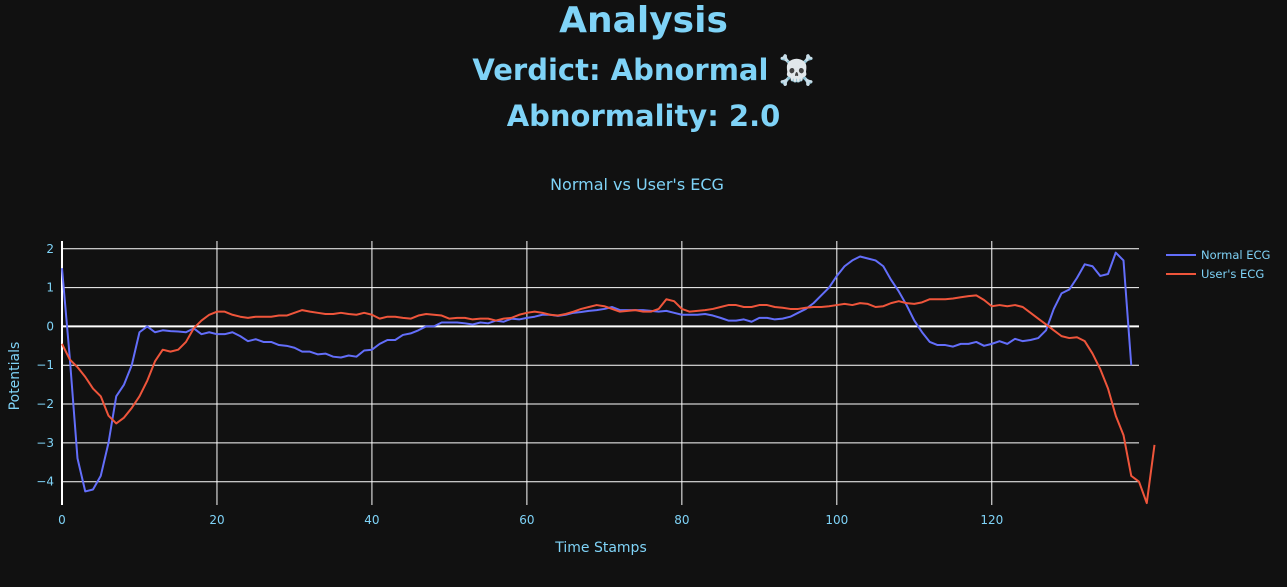  Describe the element at coordinates (643, 116) in the screenshot. I see `abnormality-heading: Abnormality: 2.0` at that location.